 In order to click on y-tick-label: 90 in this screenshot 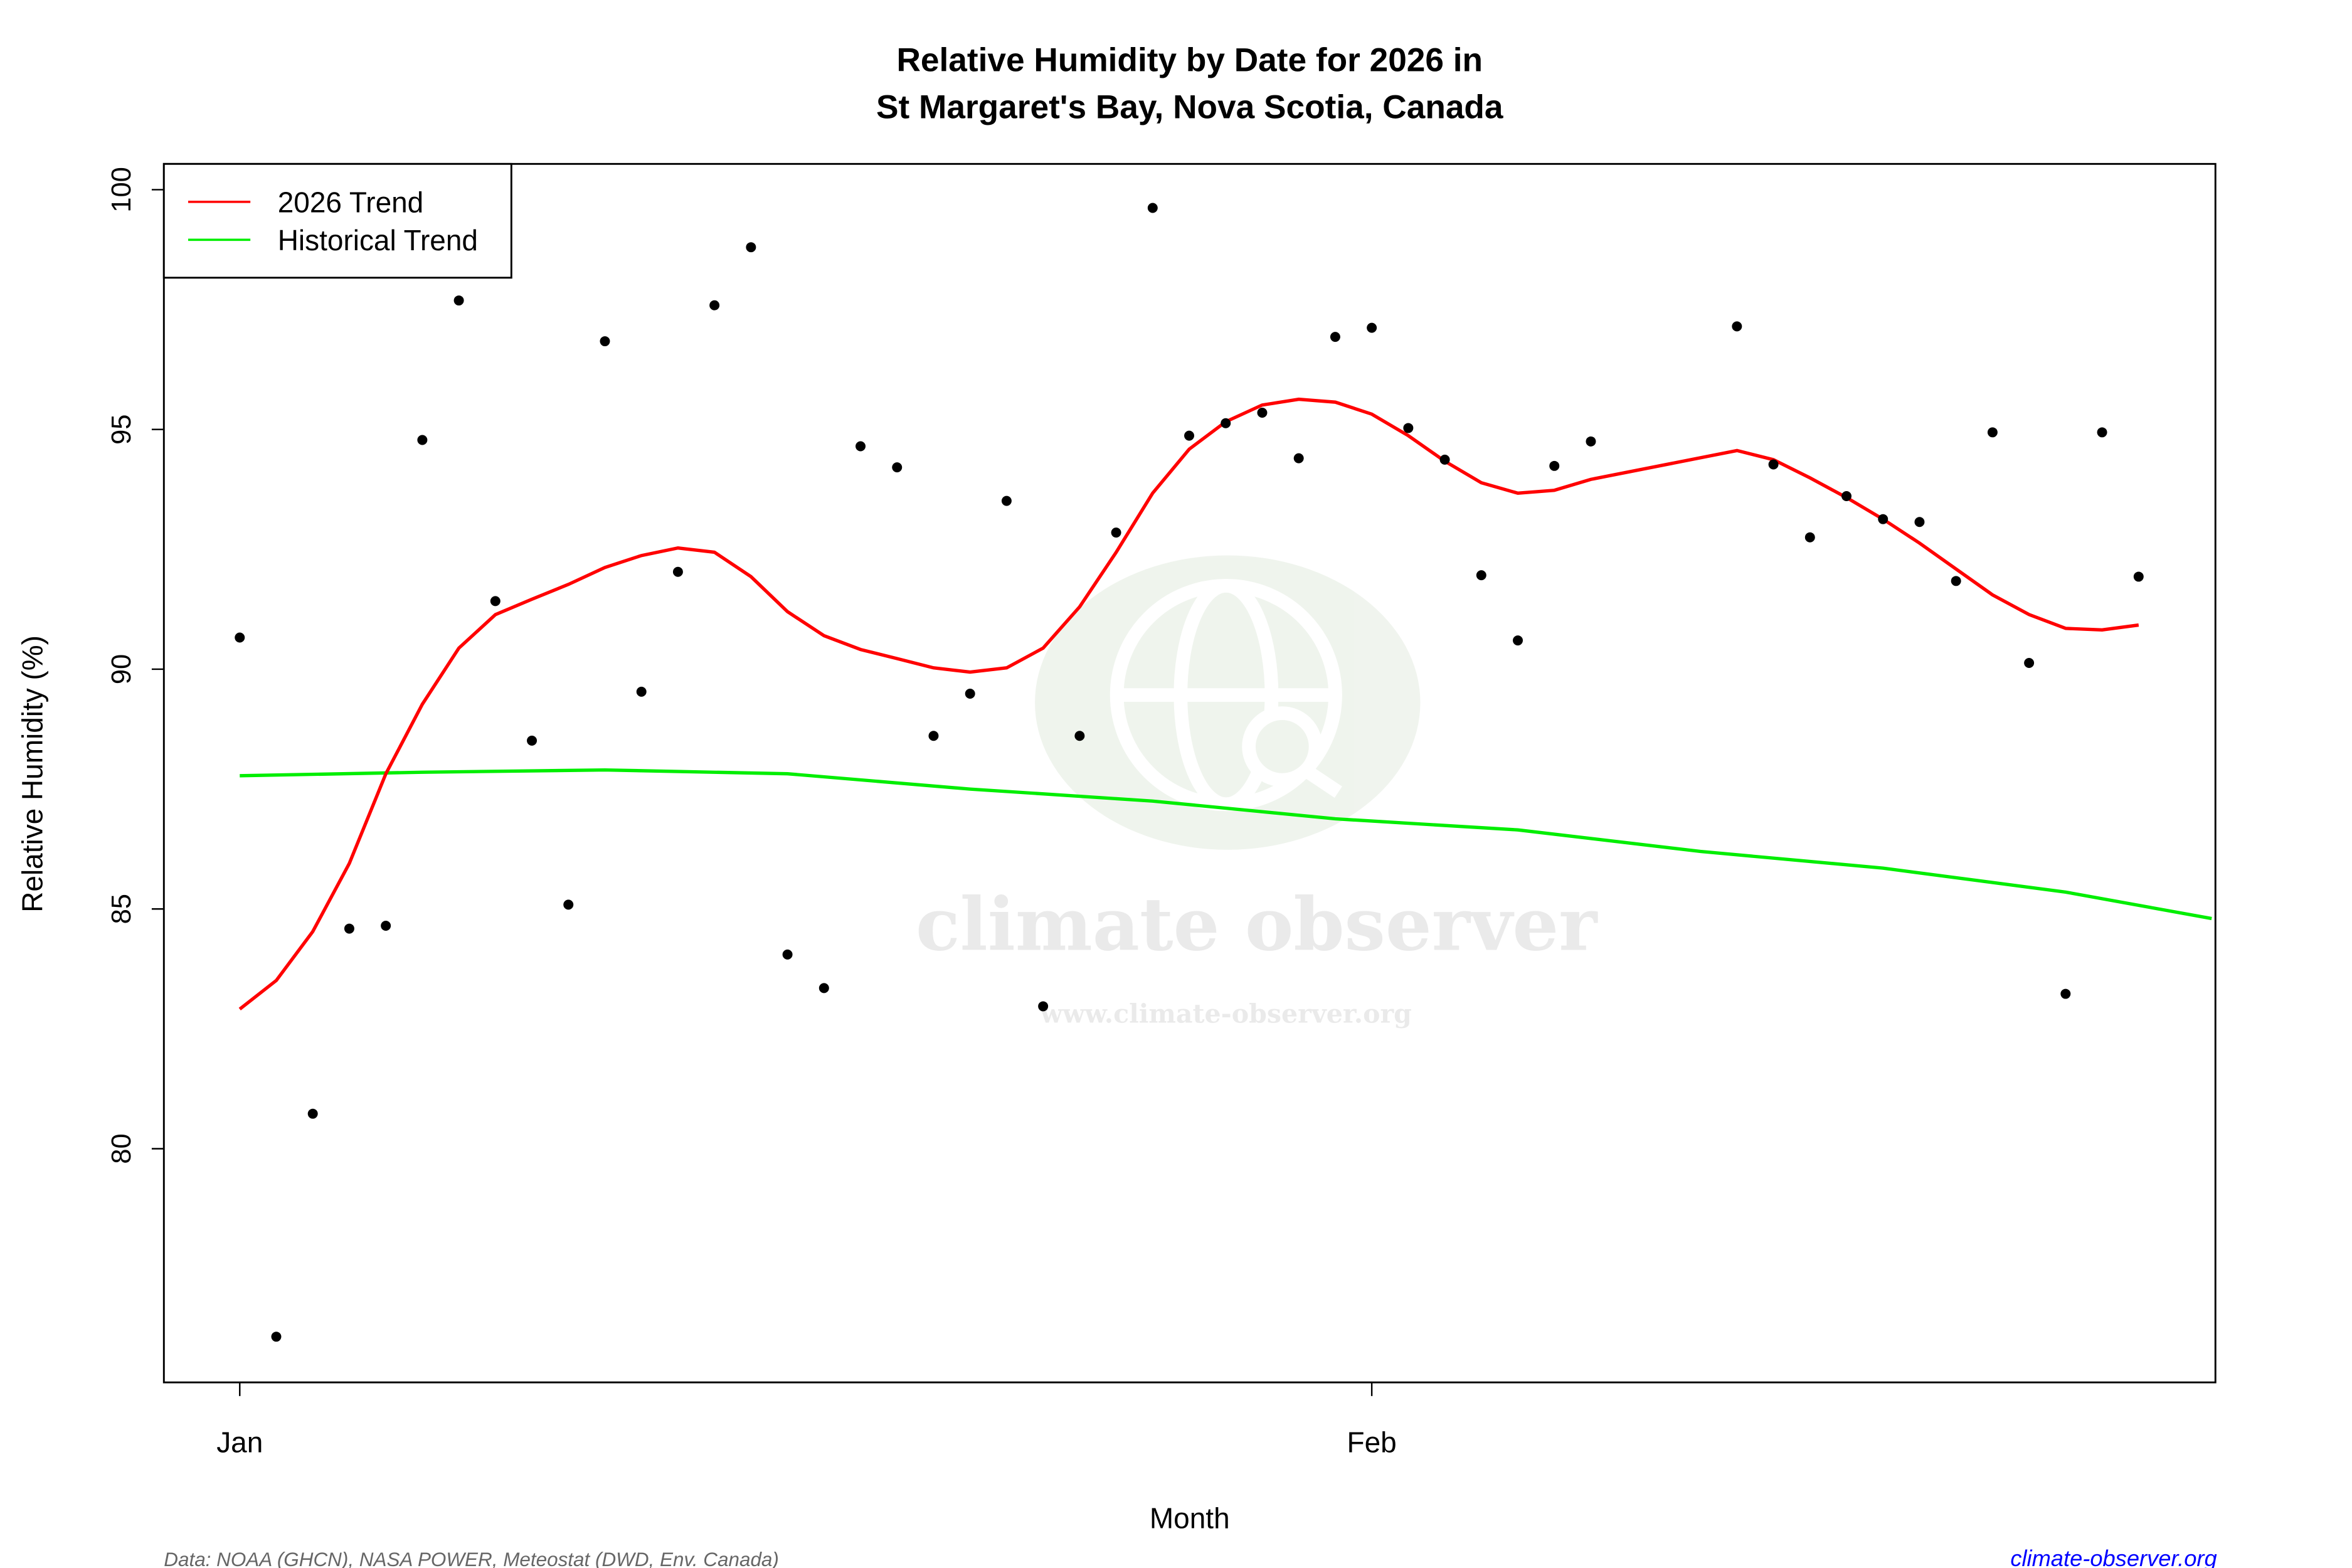, I will do `click(122, 669)`.